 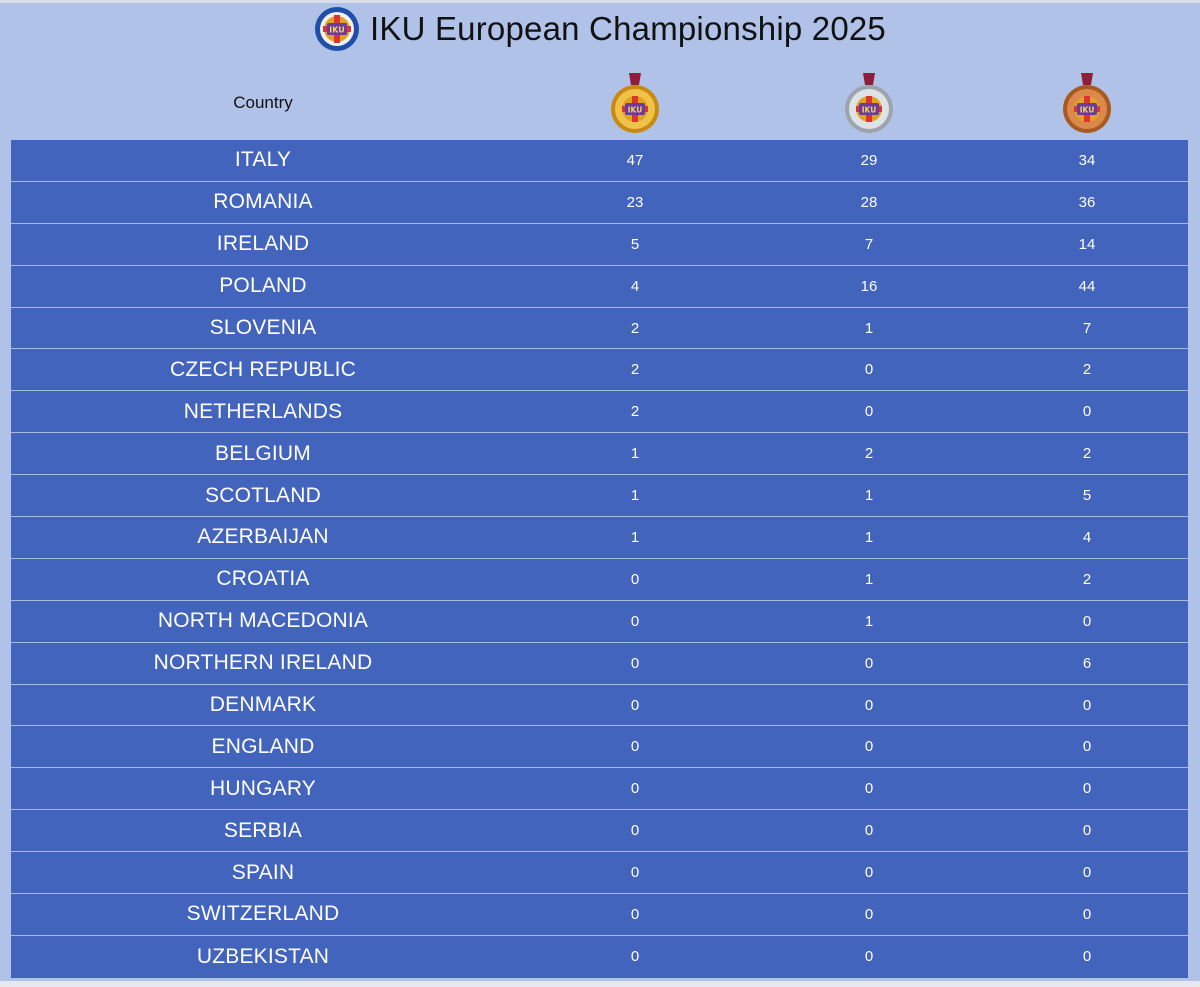 I want to click on bronze-count-cell: 34, so click(x=1087, y=160).